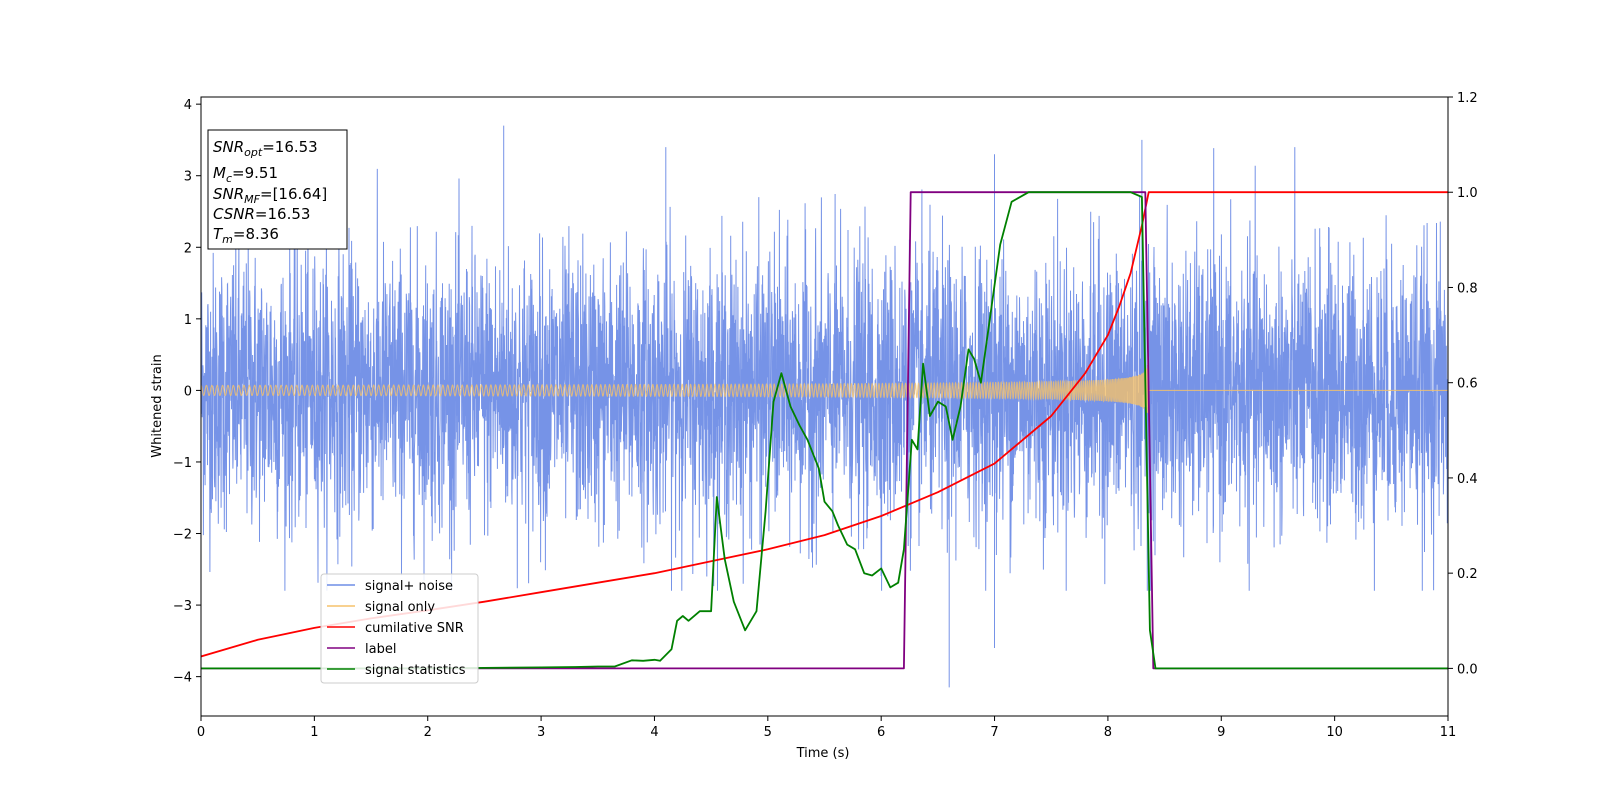 Image resolution: width=1600 pixels, height=800 pixels. Describe the element at coordinates (182, 463) in the screenshot. I see `y-left-tick-label: −1` at that location.